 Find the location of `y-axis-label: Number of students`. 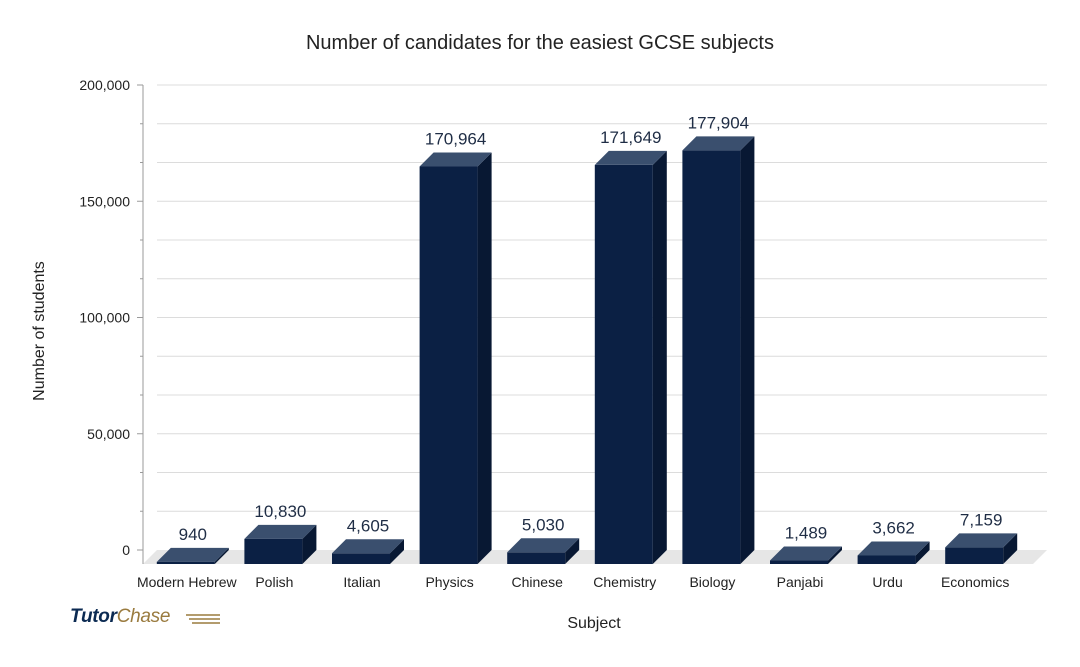

y-axis-label: Number of students is located at coordinates (39, 331).